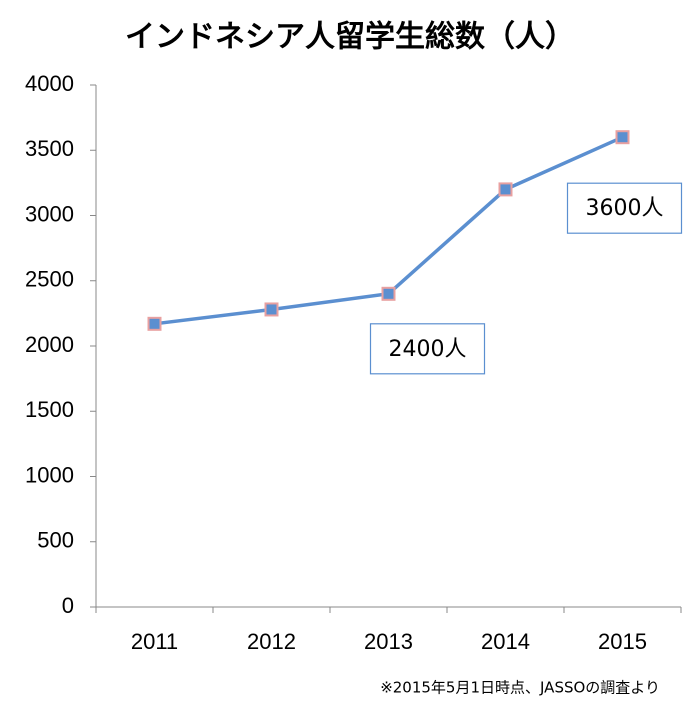  I want to click on y-tick-label: 3500, so click(49, 148).